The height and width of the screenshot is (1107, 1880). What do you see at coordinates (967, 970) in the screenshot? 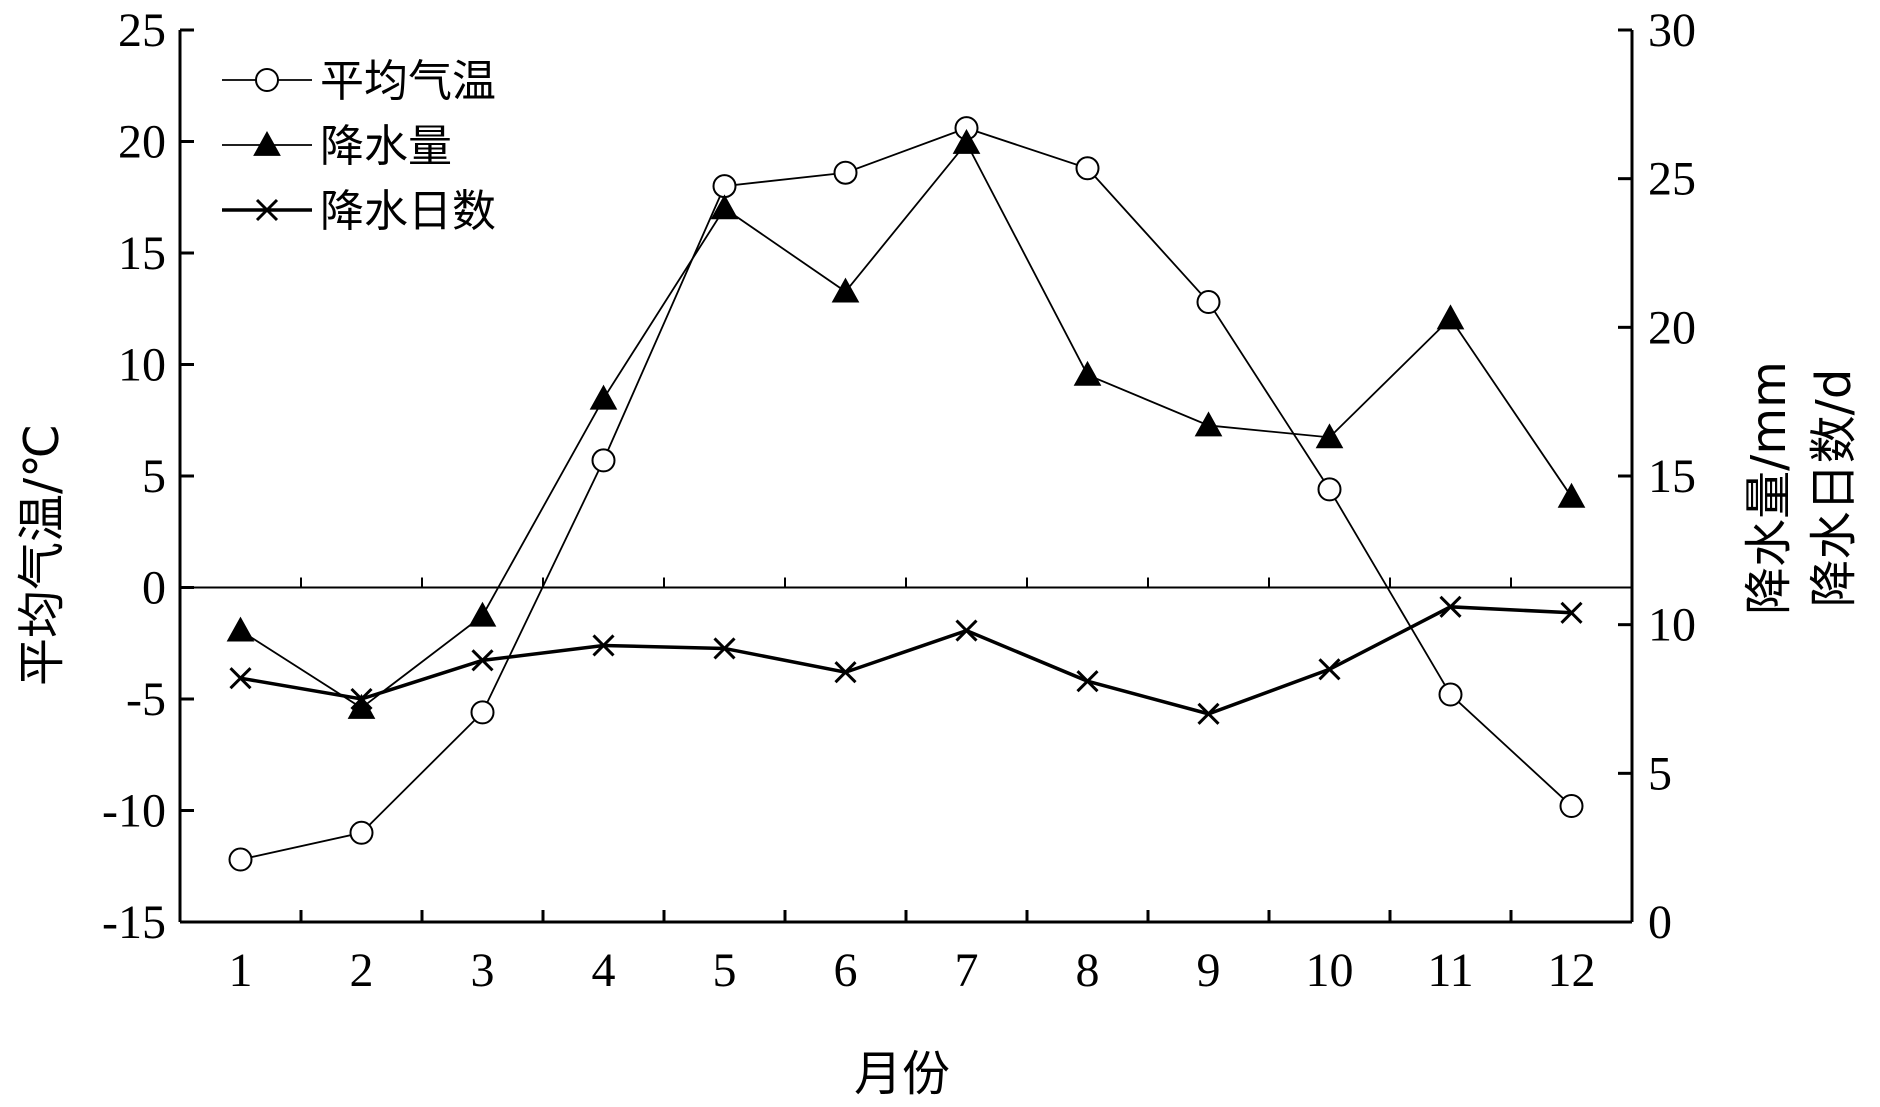
I see `x-tick-label: 7` at bounding box center [967, 970].